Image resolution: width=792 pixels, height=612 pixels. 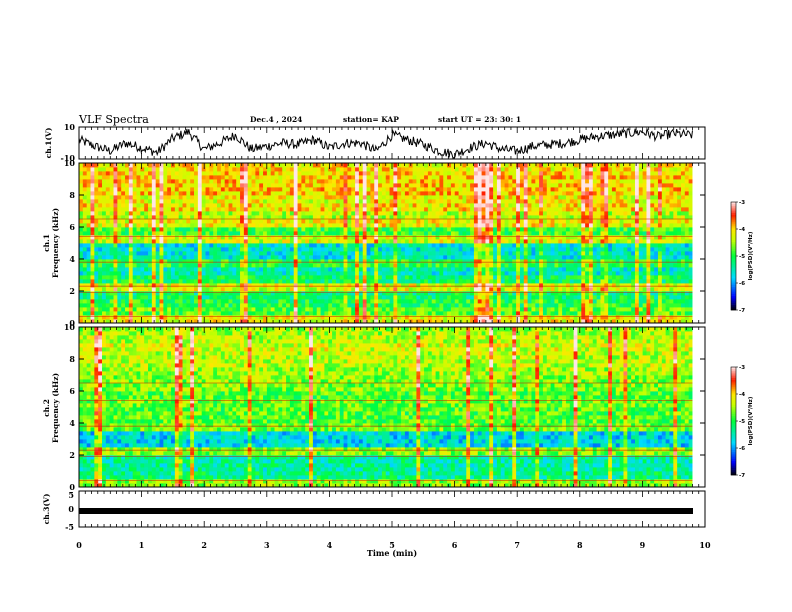 I want to click on ch3-signal-band, so click(x=386, y=511).